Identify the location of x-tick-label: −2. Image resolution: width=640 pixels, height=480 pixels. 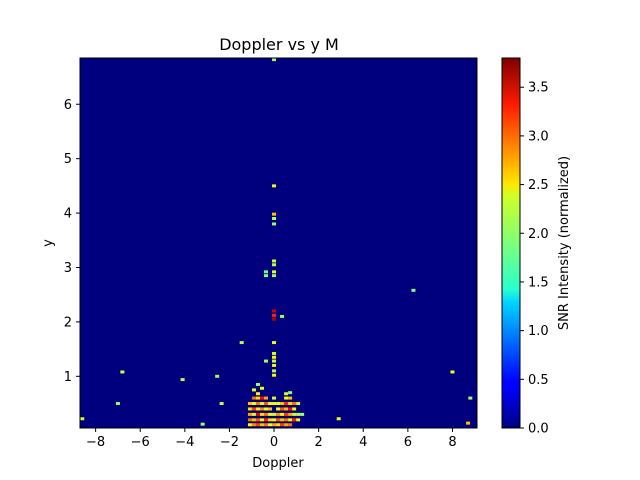
(229, 442).